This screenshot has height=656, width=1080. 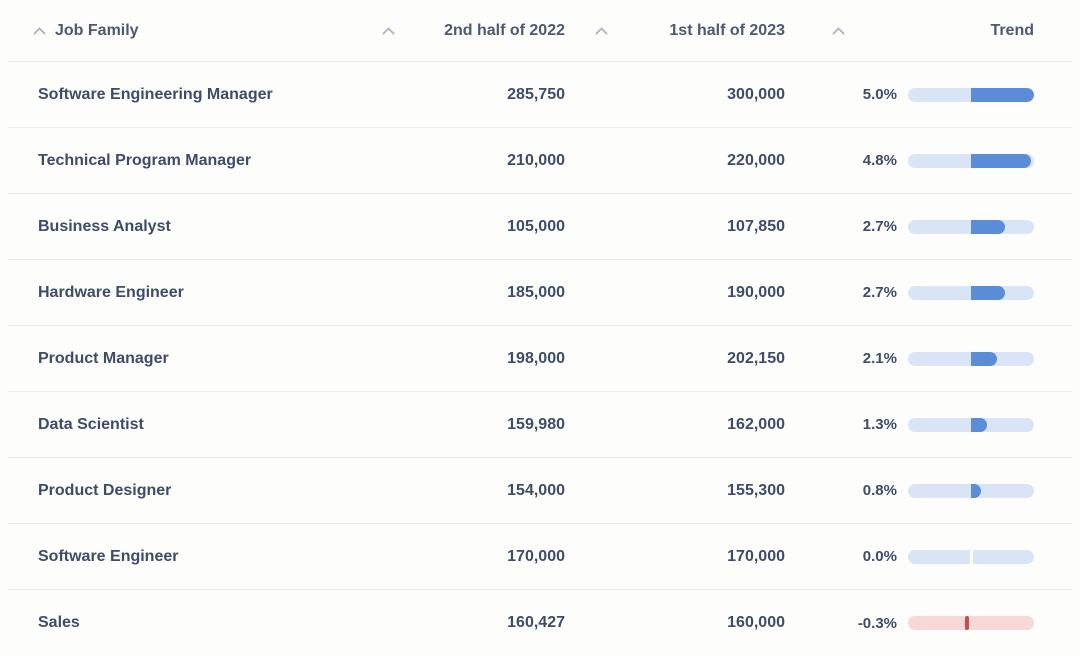 What do you see at coordinates (504, 30) in the screenshot?
I see `column-header-label: 2nd half of 2022` at bounding box center [504, 30].